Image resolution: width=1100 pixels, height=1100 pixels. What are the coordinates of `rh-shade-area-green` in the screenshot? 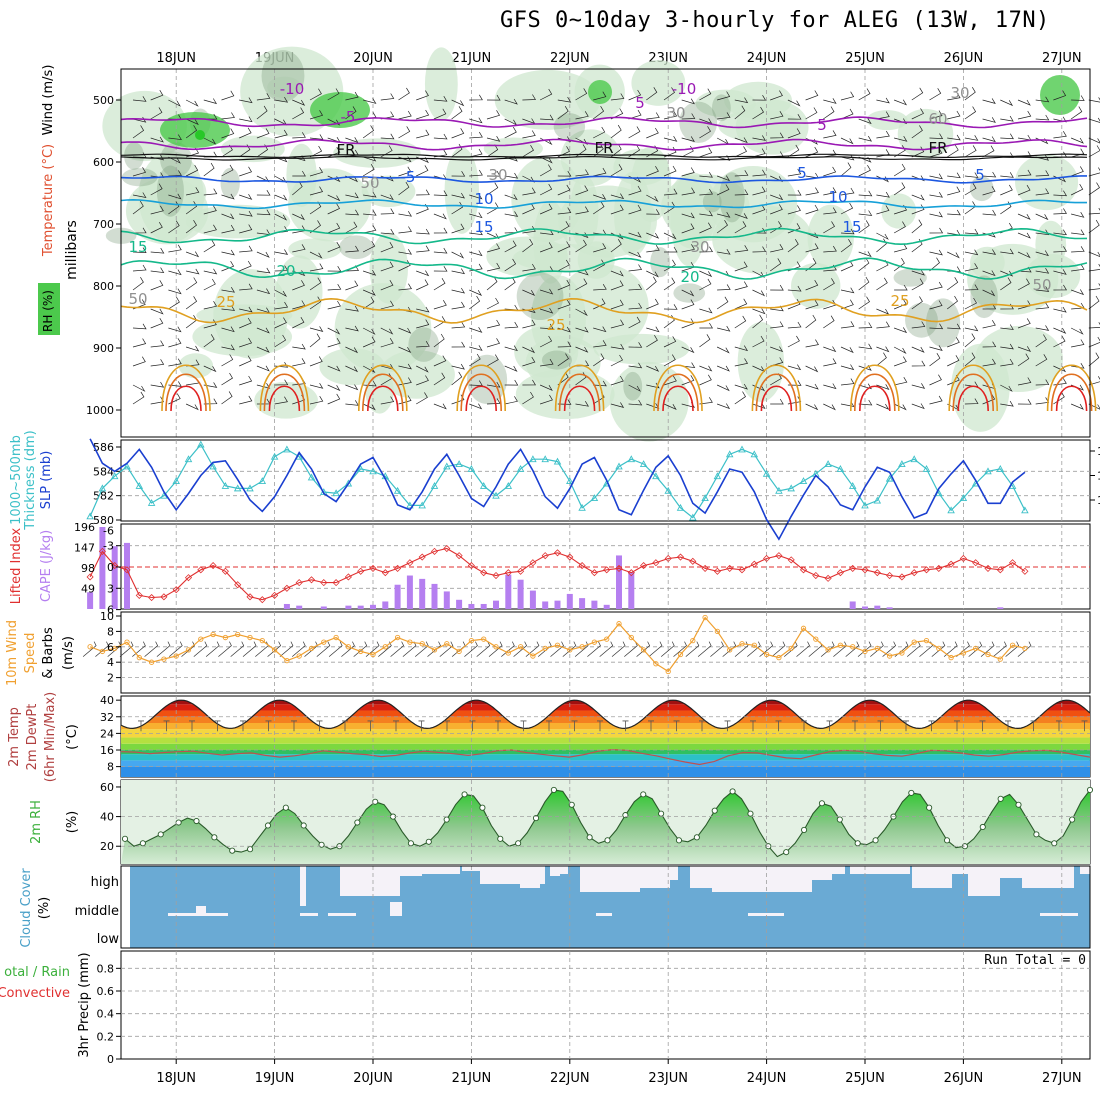 It's located at (195, 130).